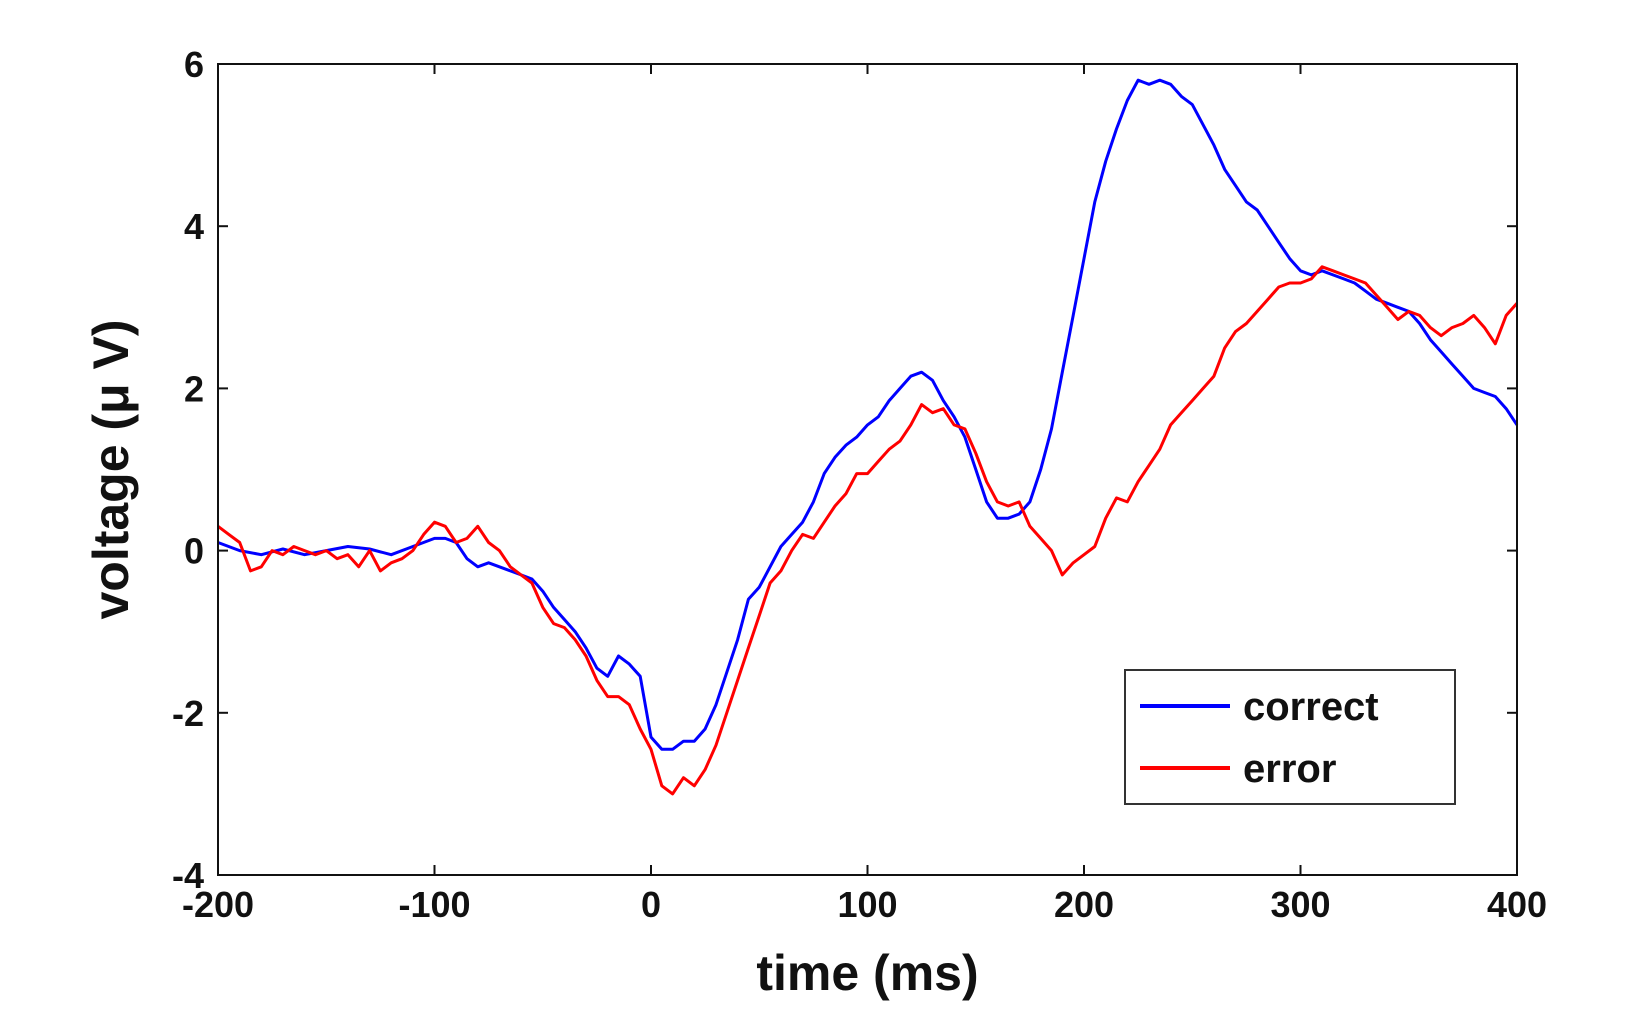  What do you see at coordinates (1084, 904) in the screenshot?
I see `x-tick-label: 200` at bounding box center [1084, 904].